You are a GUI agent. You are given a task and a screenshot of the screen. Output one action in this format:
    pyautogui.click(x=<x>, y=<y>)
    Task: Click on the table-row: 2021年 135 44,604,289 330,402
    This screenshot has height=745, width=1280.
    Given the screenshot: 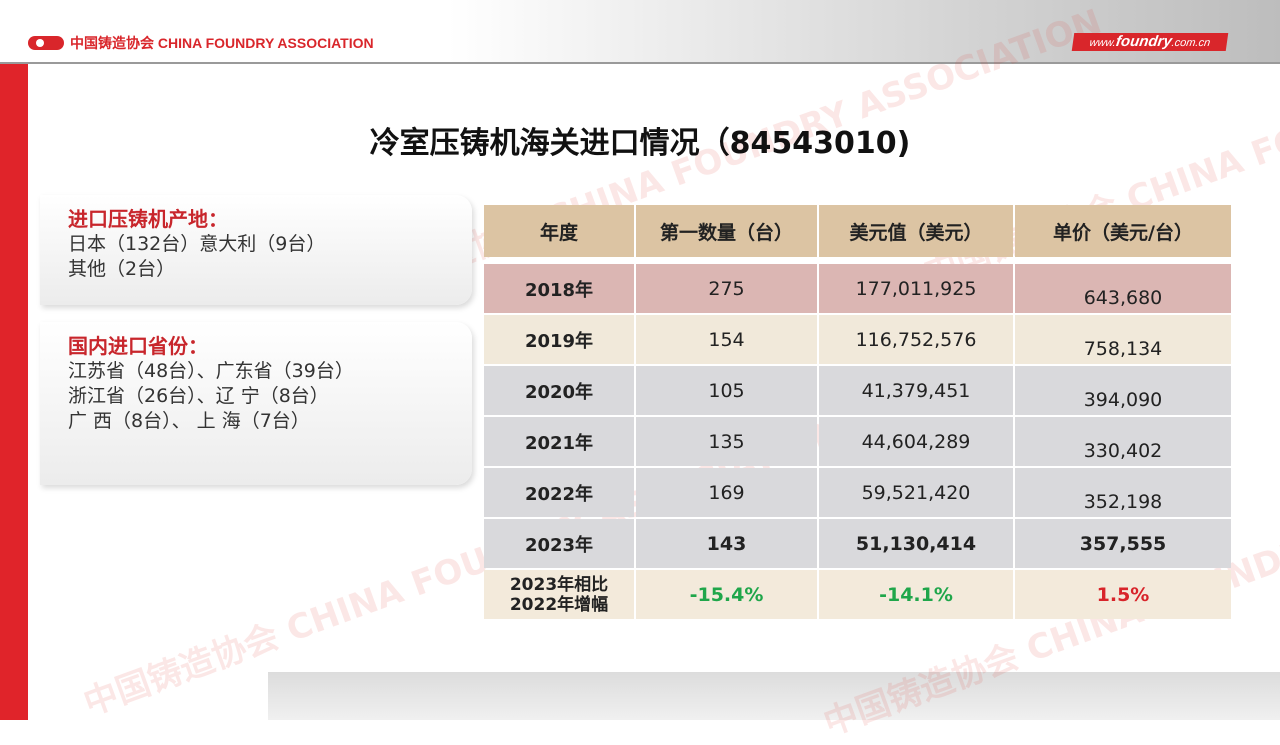 What is the action you would take?
    pyautogui.click(x=857, y=441)
    